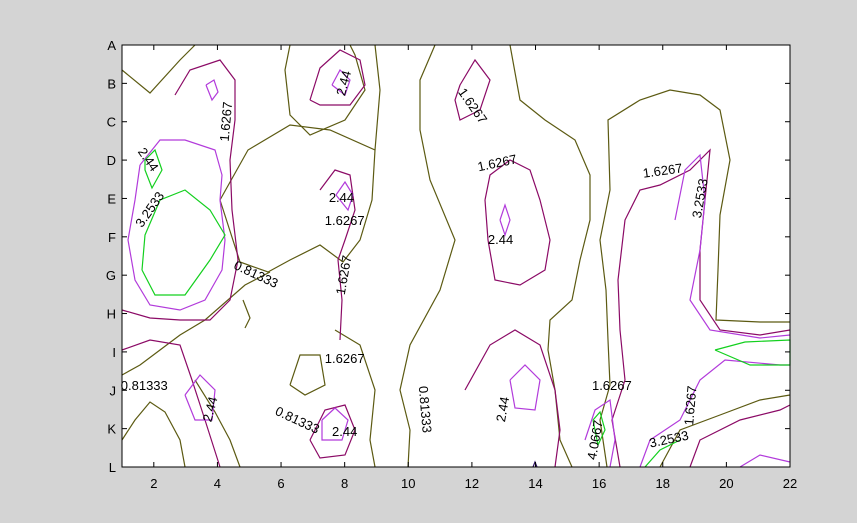 The width and height of the screenshot is (857, 523). I want to click on y-tick-label: J, so click(113, 390).